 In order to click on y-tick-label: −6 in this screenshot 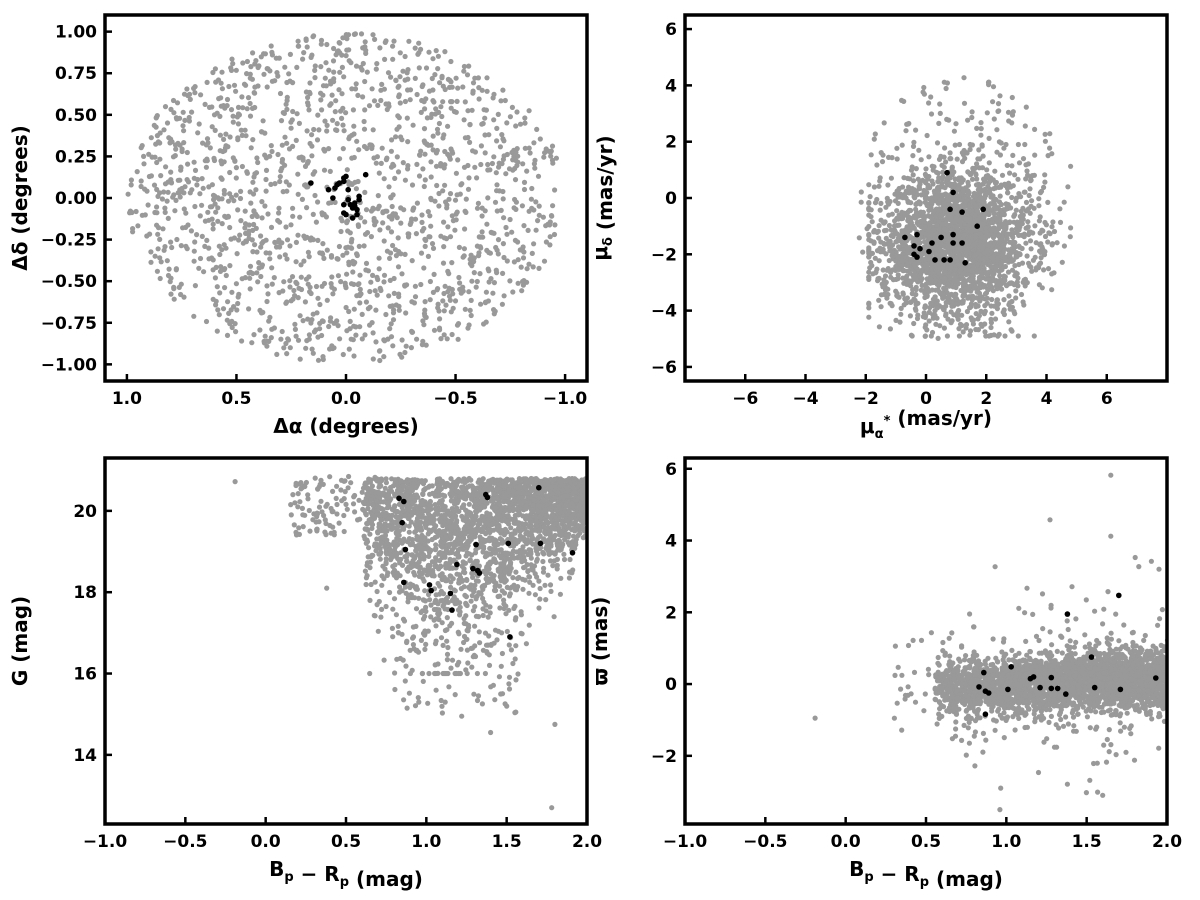, I will do `click(664, 368)`.